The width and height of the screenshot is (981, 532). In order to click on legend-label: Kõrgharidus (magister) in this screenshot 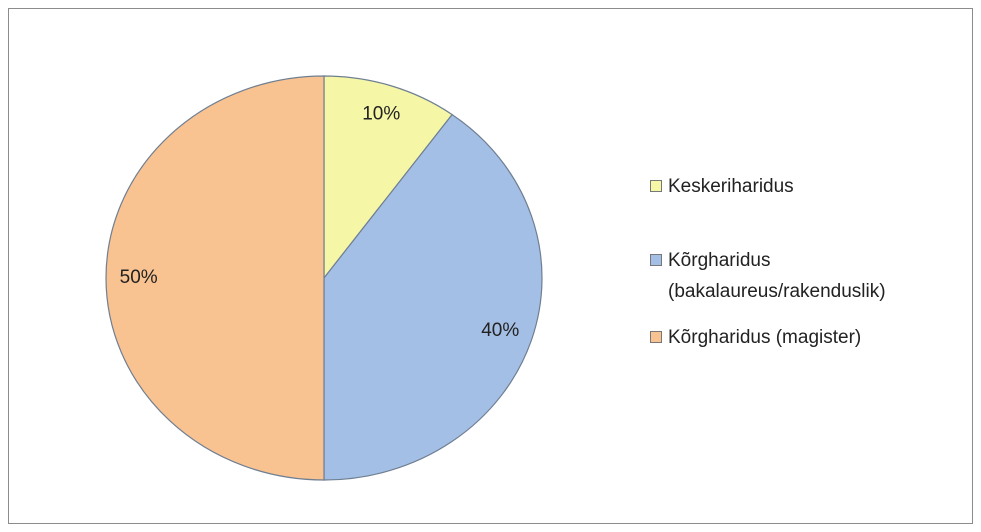, I will do `click(765, 337)`.